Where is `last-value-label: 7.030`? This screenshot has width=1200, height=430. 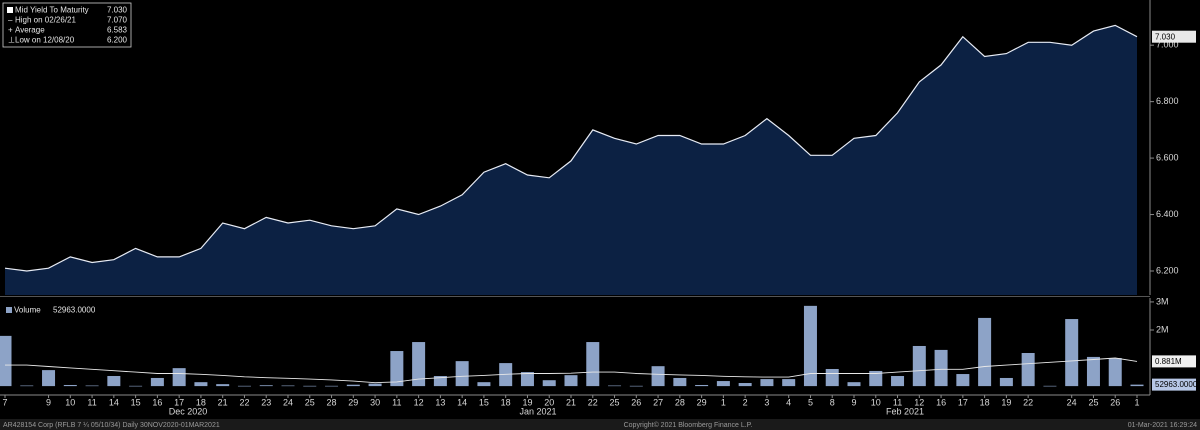
last-value-label: 7.030 is located at coordinates (1165, 36).